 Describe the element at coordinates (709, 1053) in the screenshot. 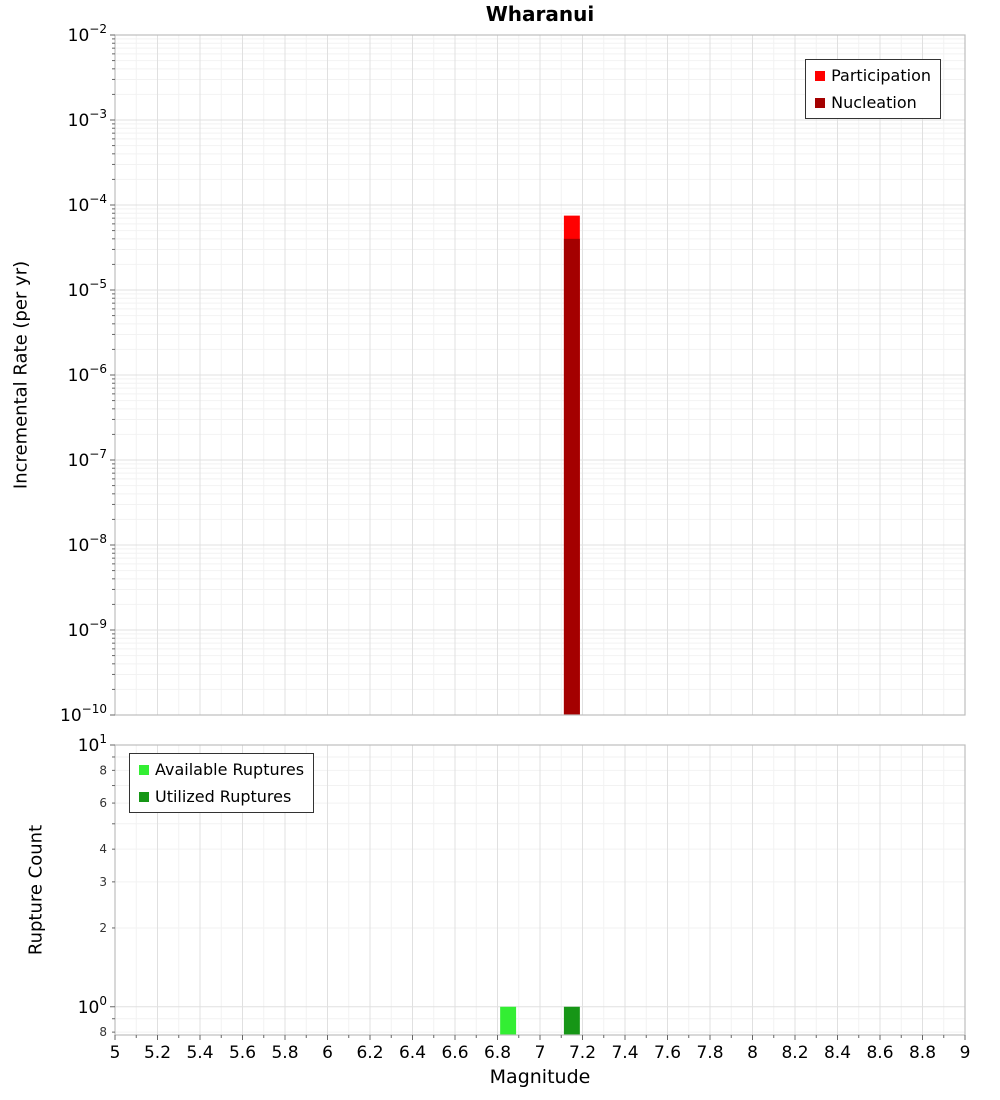

I see `x-tick-label: 7.8` at that location.